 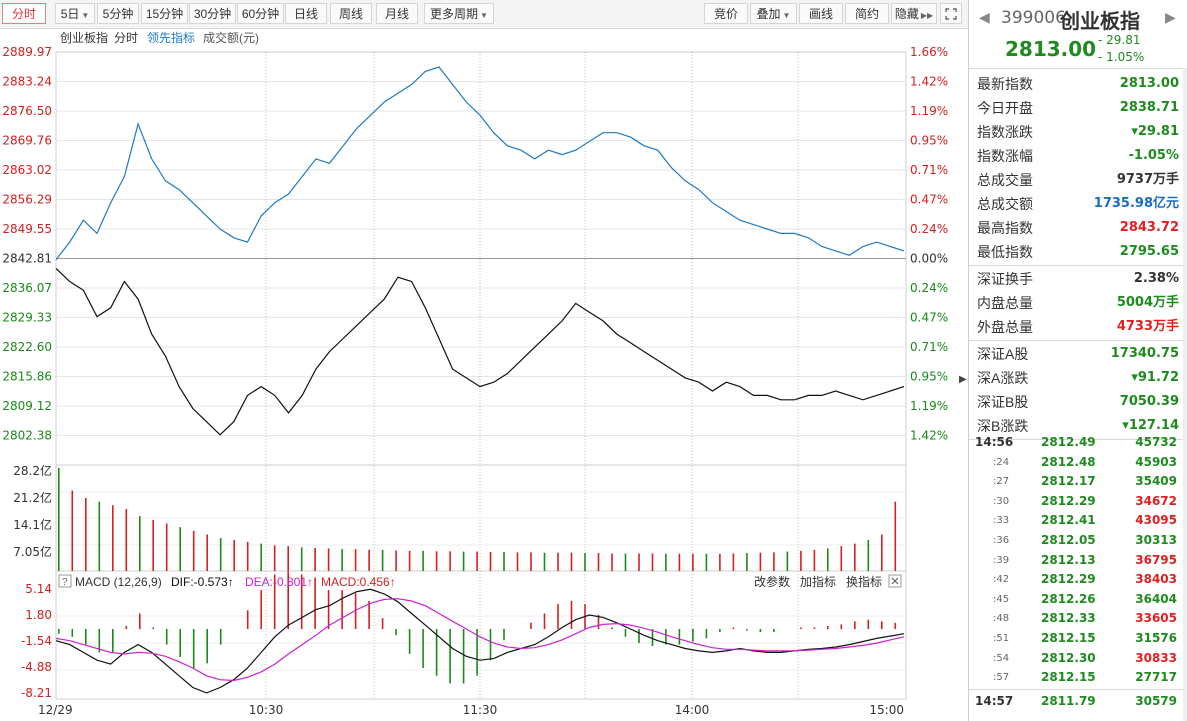 I want to click on price-tick-label: 2829.33, so click(x=27, y=318).